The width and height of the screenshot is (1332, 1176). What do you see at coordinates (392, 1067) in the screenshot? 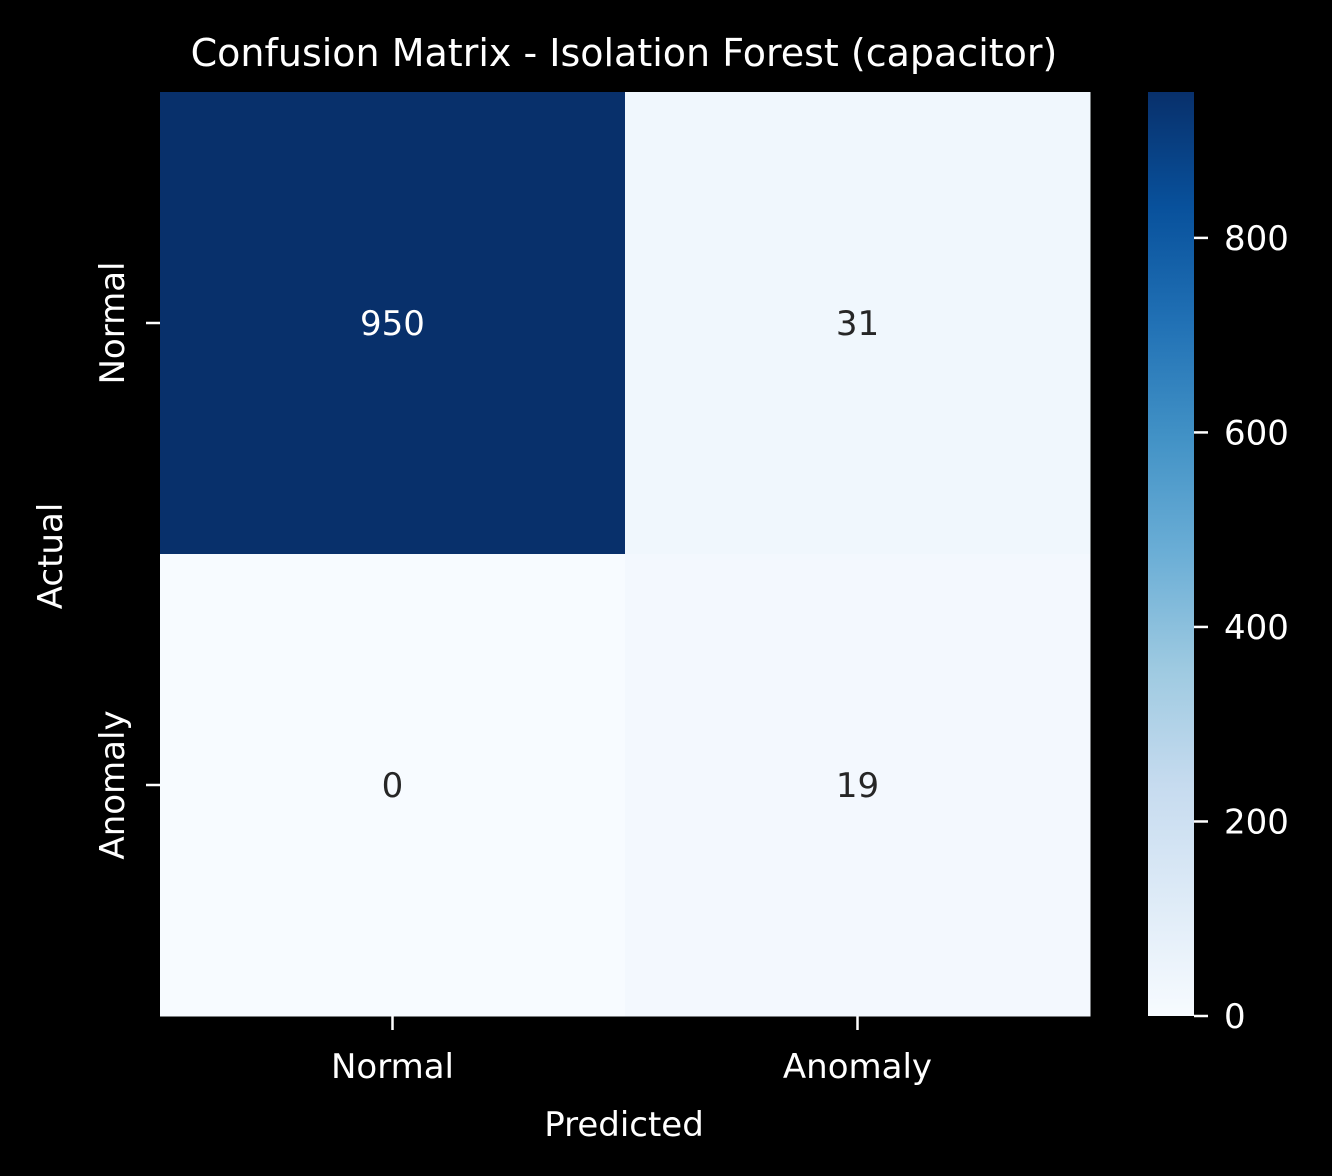
I see `x-tick-label: Normal` at bounding box center [392, 1067].